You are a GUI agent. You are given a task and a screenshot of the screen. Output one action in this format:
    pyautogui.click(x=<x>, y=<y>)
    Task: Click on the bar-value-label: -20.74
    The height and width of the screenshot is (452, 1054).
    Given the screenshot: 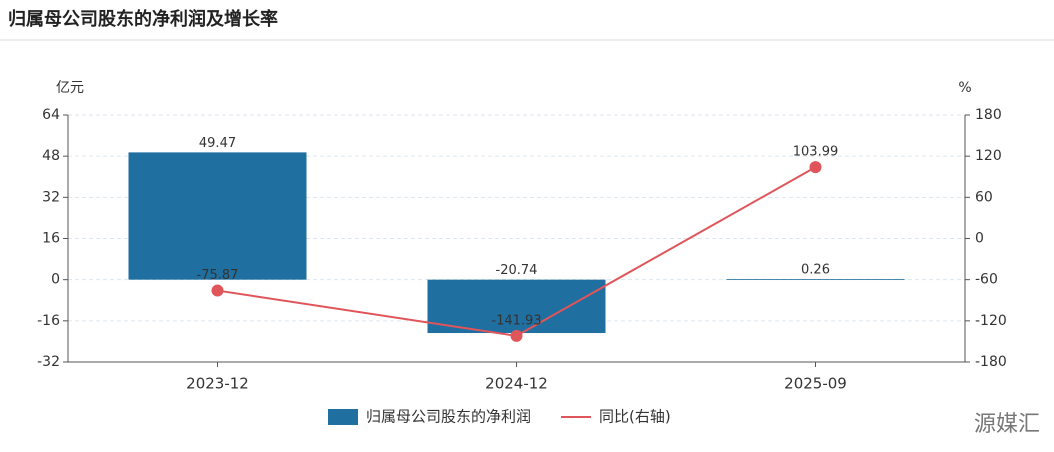 What is the action you would take?
    pyautogui.click(x=517, y=270)
    